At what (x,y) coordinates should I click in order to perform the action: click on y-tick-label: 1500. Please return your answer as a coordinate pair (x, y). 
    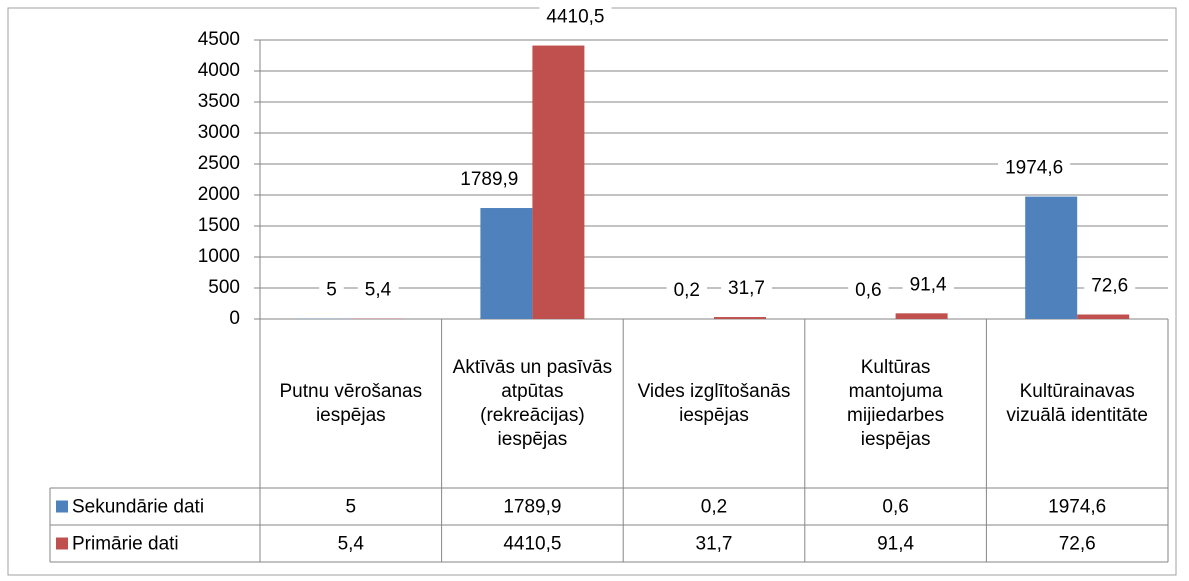
    Looking at the image, I should click on (219, 225).